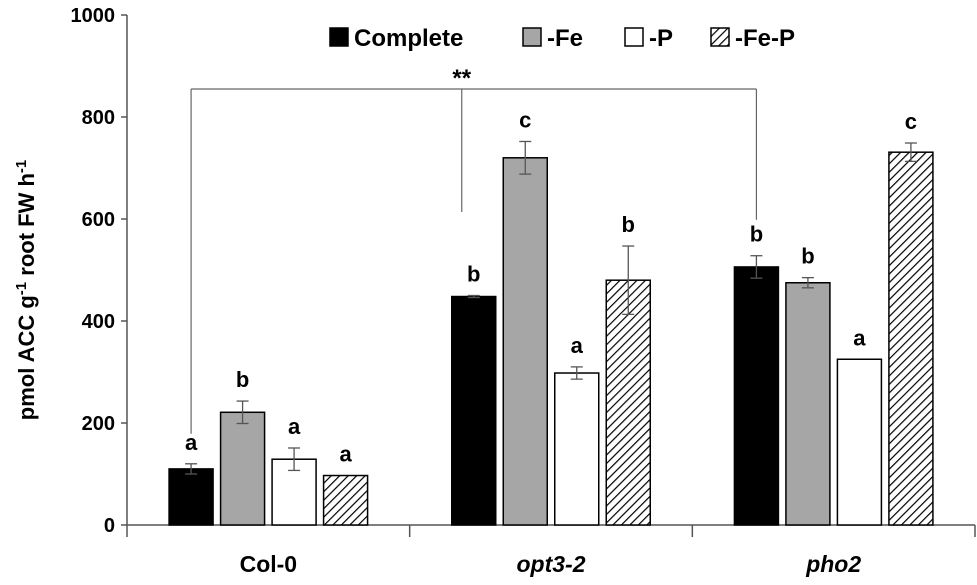  I want to click on legend-label: -Fe, so click(565, 38).